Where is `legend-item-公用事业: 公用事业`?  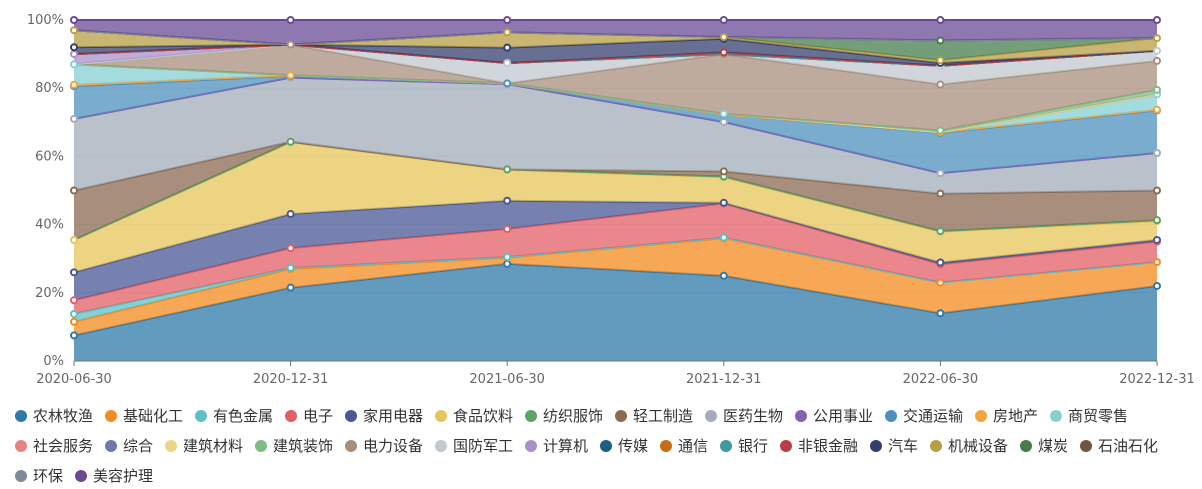
legend-item-公用事业: 公用事业 is located at coordinates (834, 416).